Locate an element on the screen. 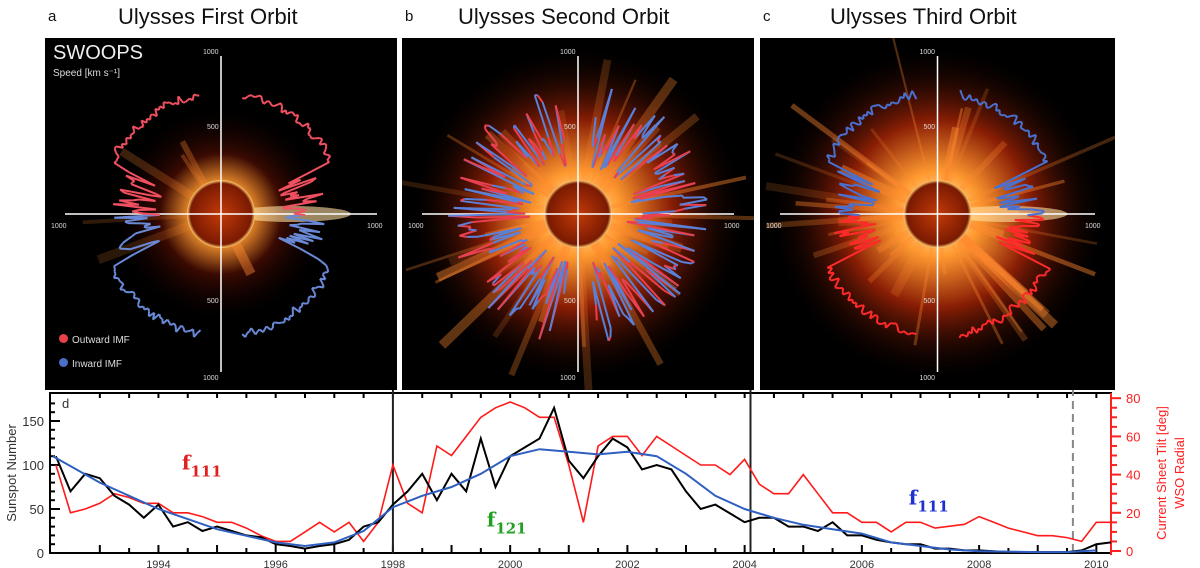 This screenshot has width=1200, height=568. x-tick-label: 1996 is located at coordinates (275, 563).